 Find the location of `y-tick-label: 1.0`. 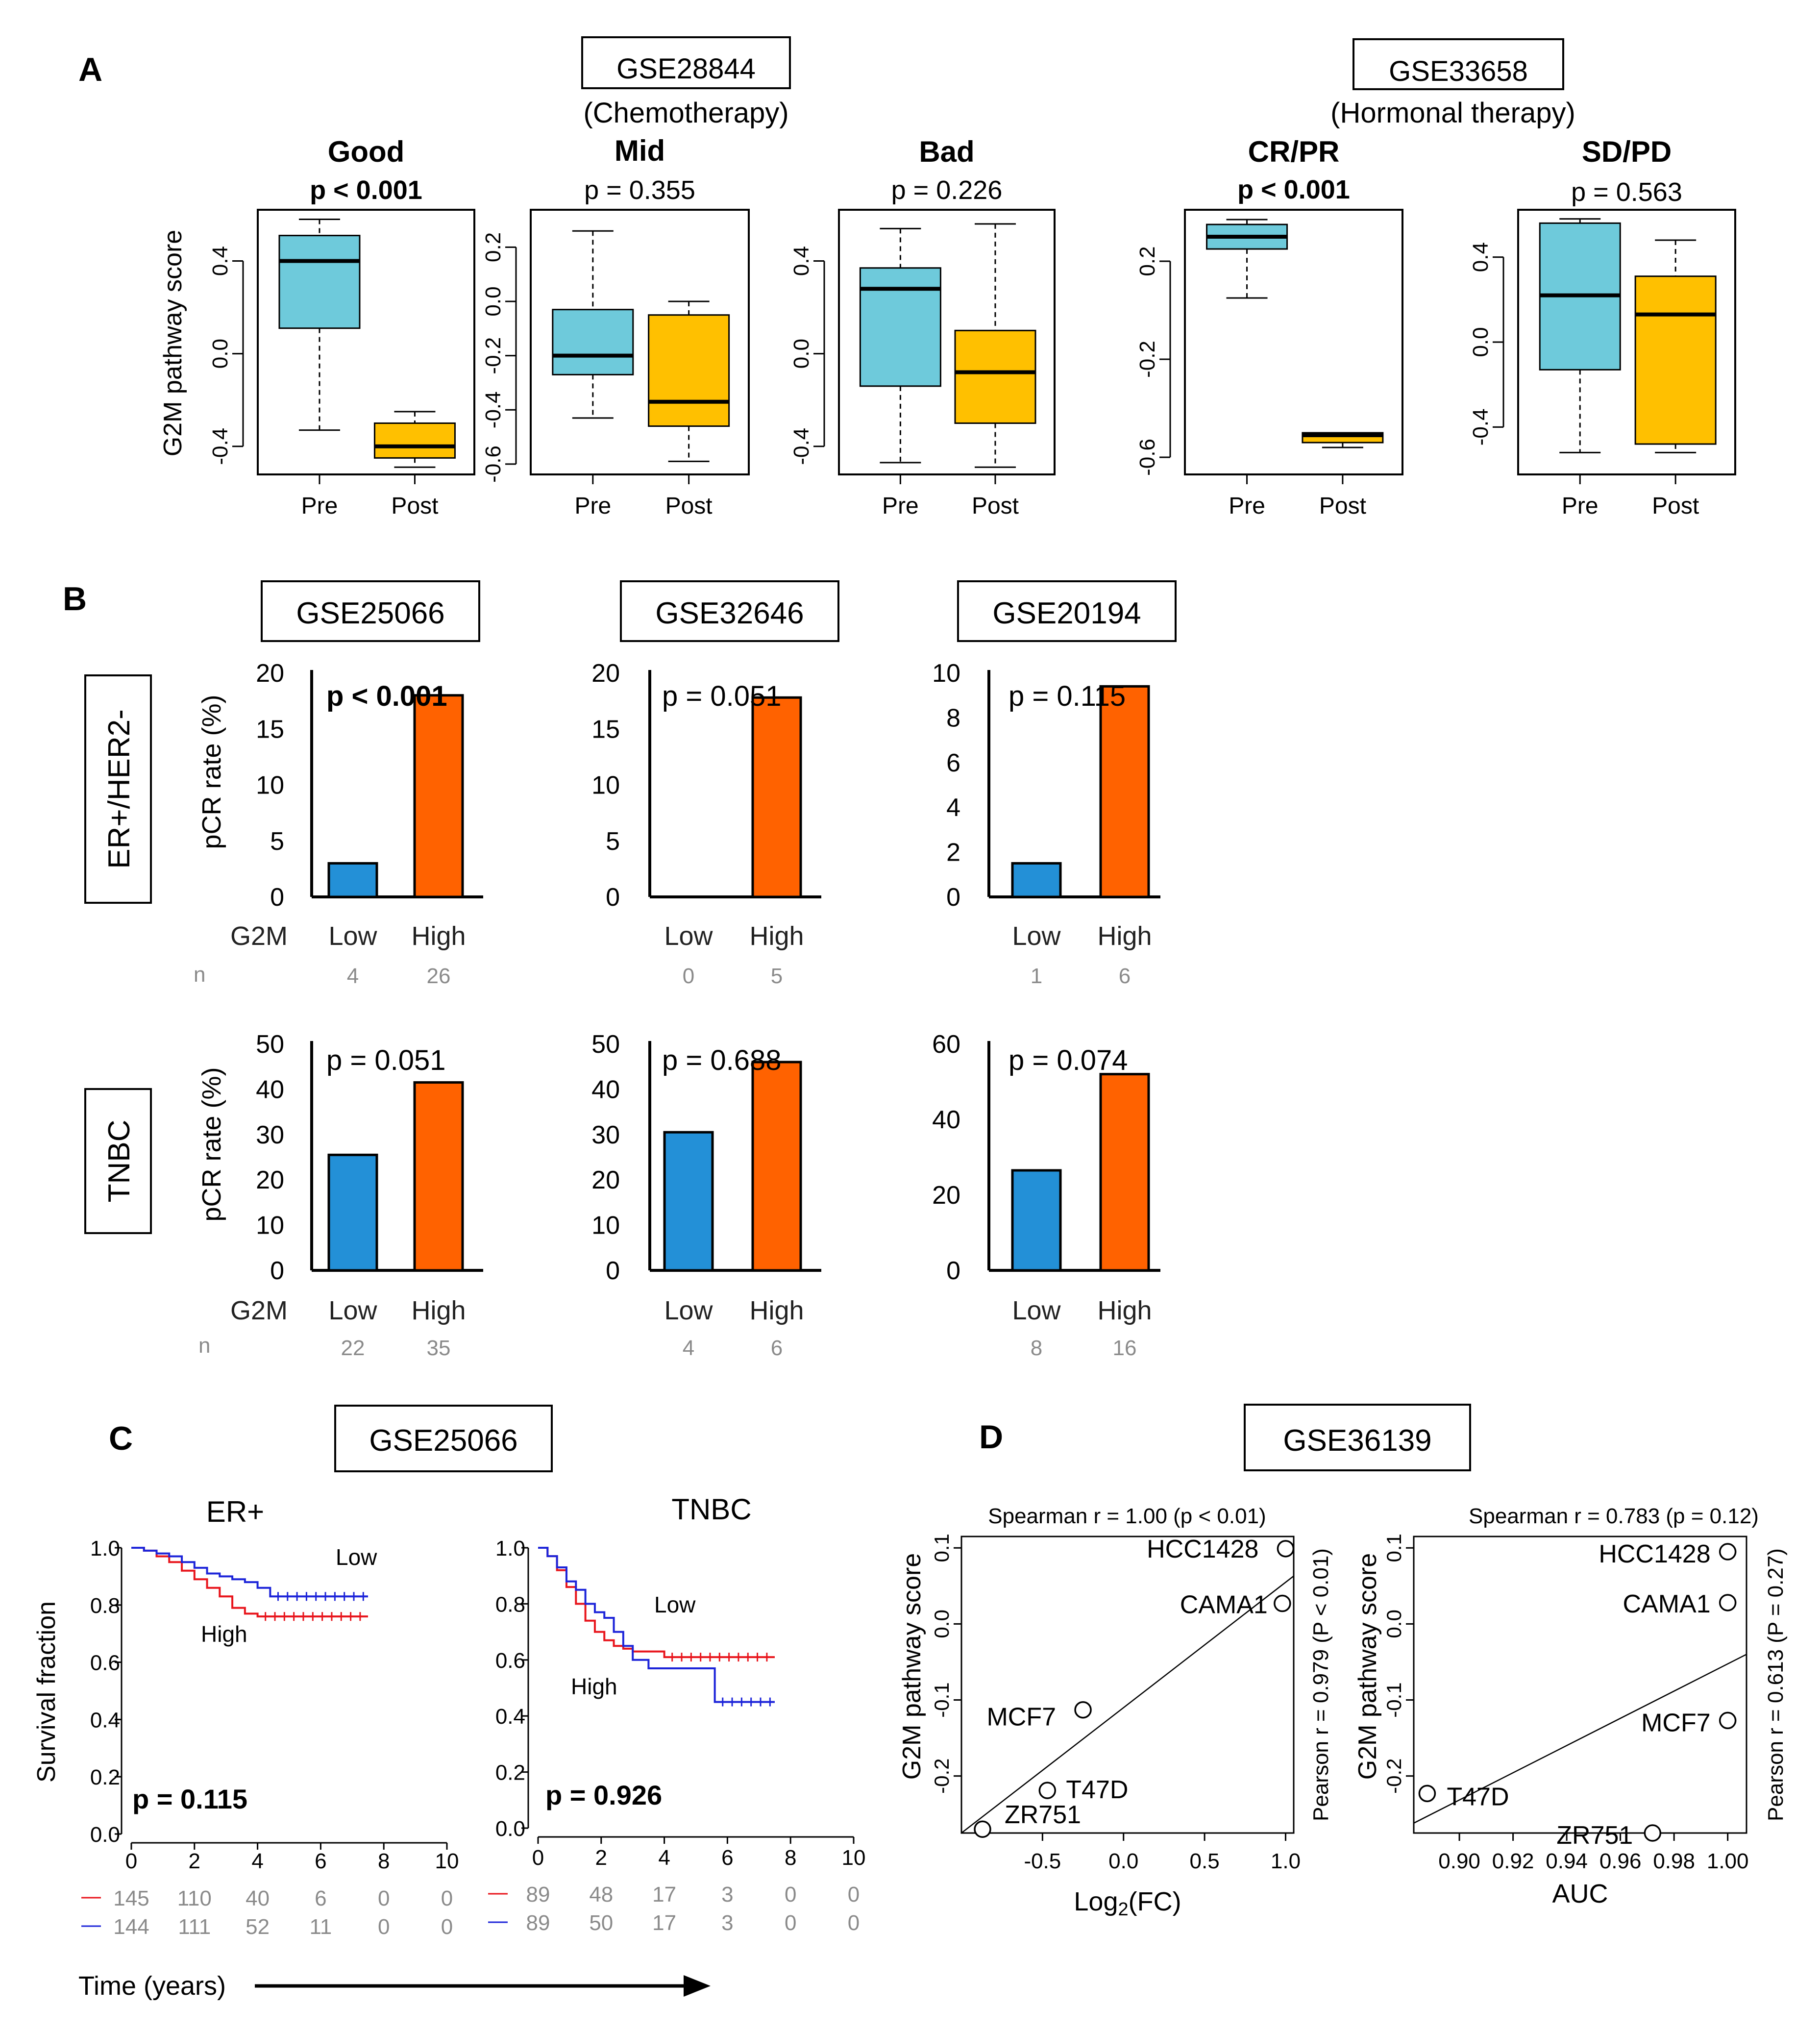

y-tick-label: 1.0 is located at coordinates (510, 1549).